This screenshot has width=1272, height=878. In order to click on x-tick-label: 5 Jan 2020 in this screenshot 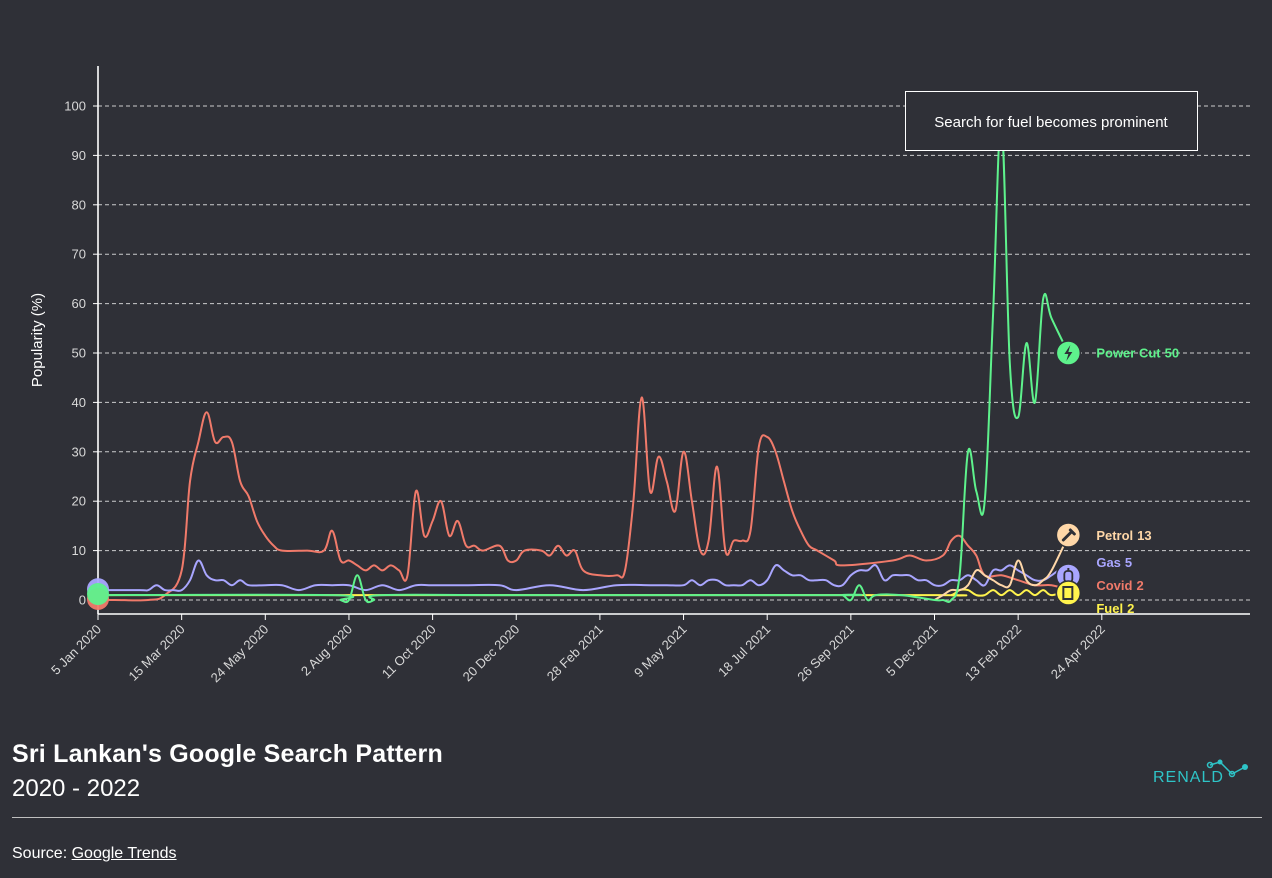, I will do `click(76, 650)`.